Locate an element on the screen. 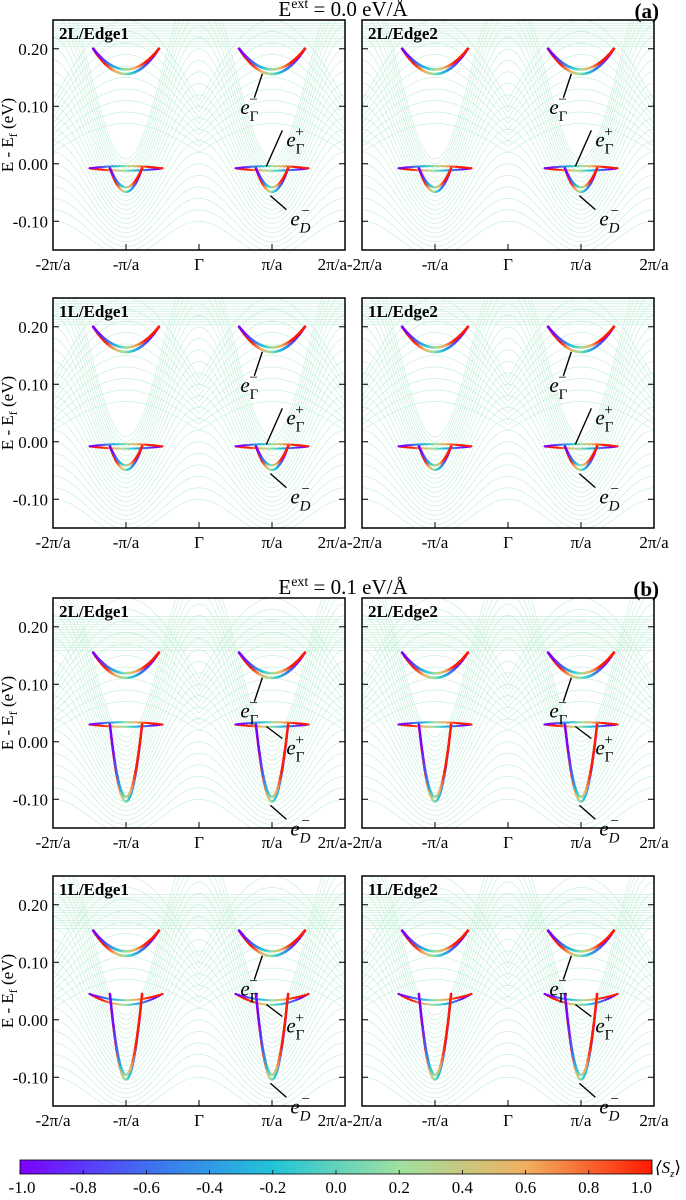 This screenshot has width=686, height=1200. field-title: Eext = 0.1 eV/Å is located at coordinates (343, 587).